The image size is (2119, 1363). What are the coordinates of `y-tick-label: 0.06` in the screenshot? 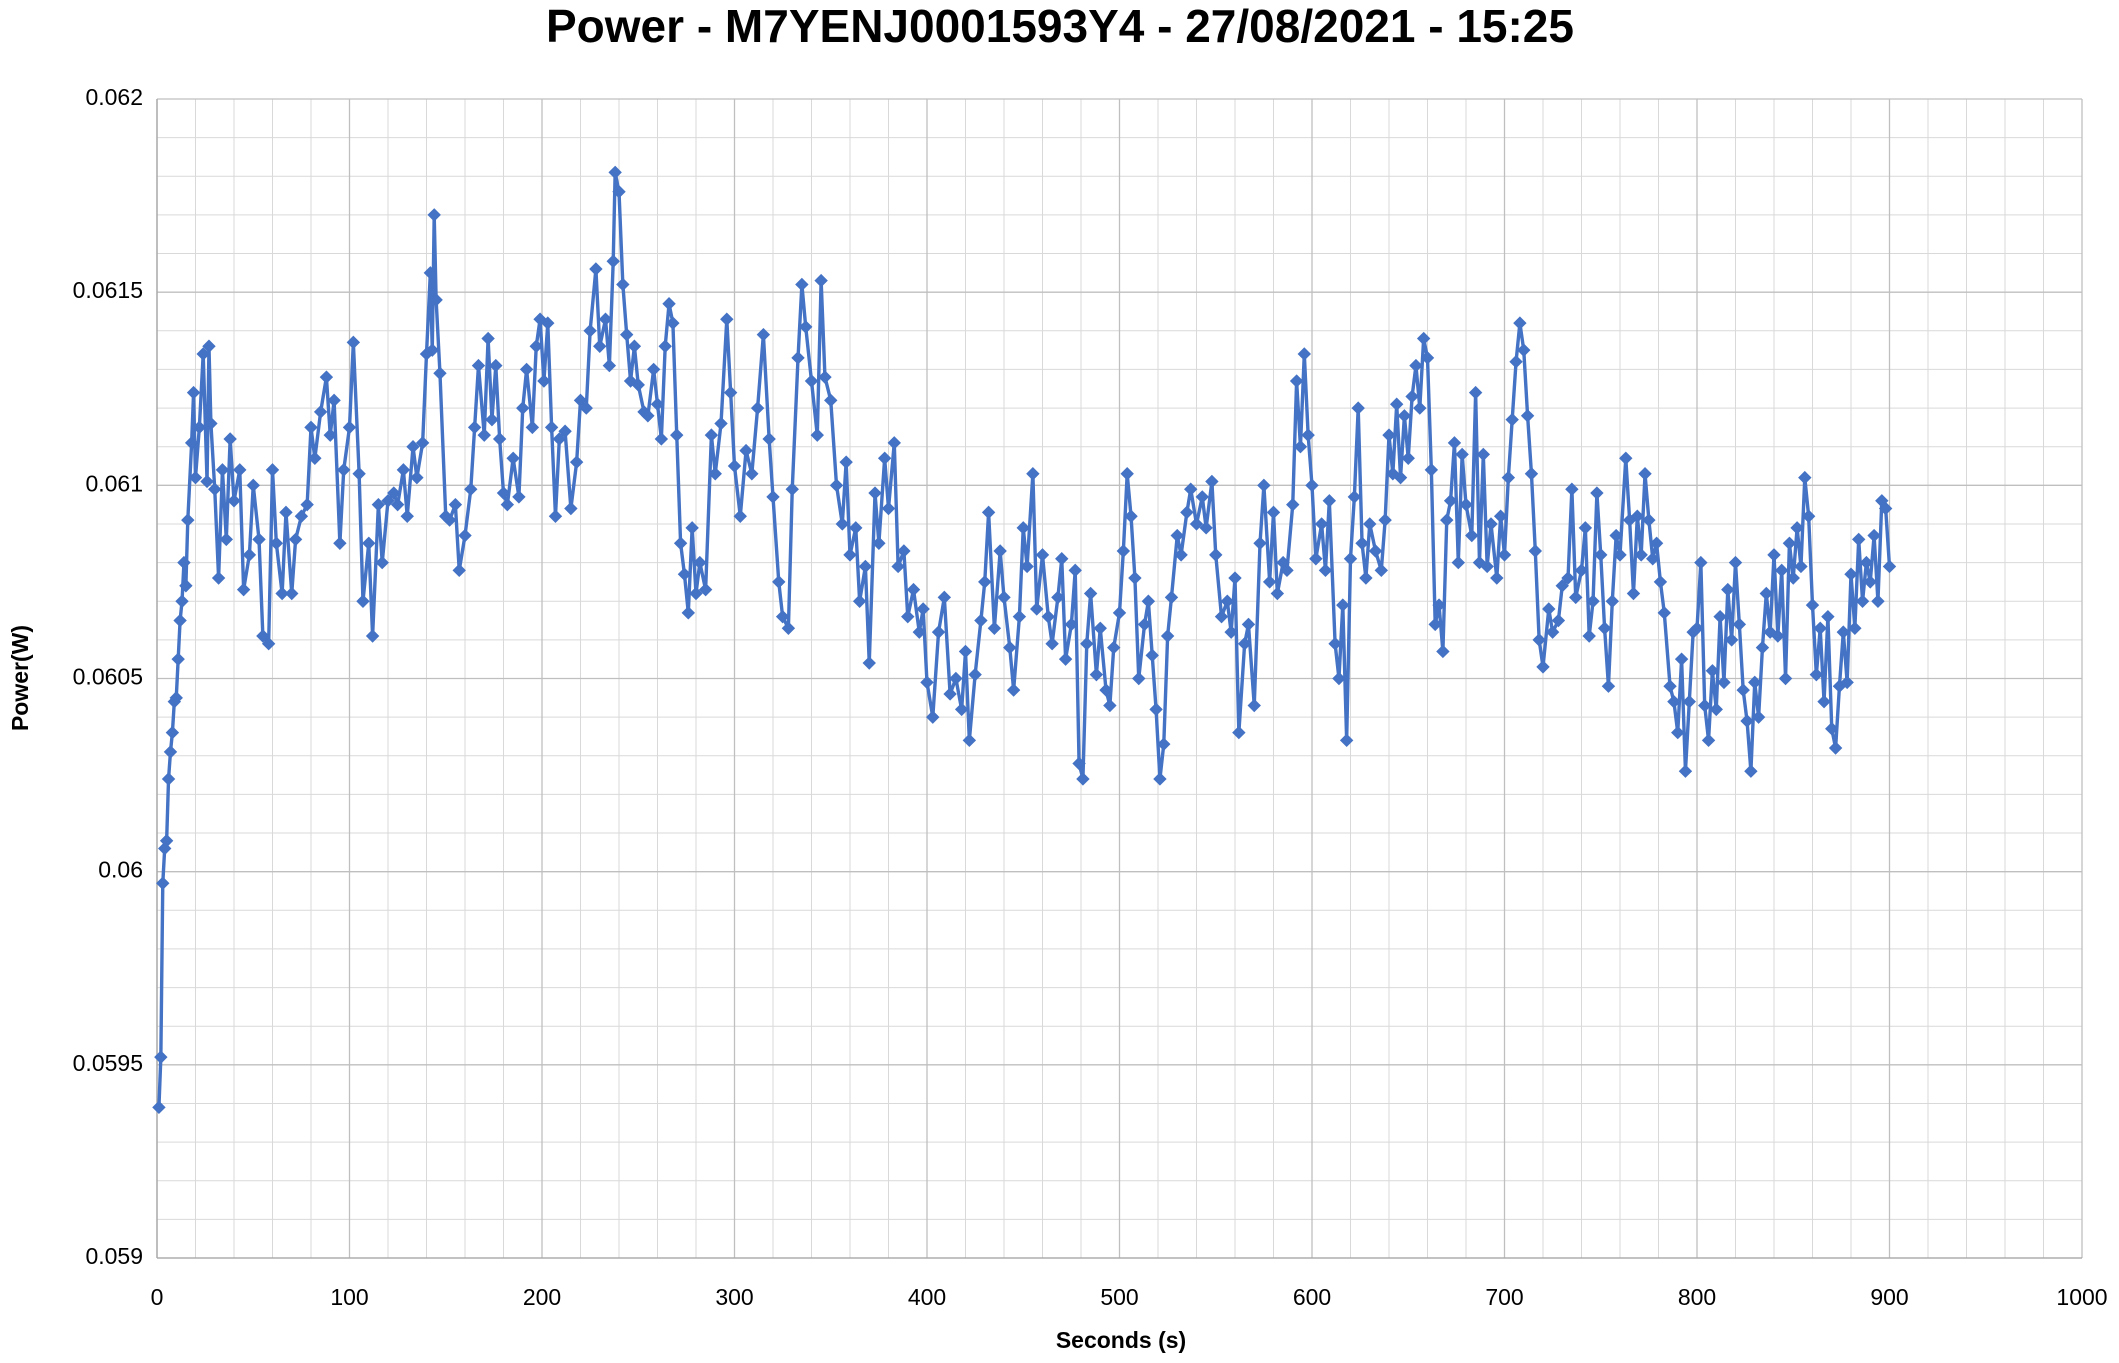 It's located at (120, 870).